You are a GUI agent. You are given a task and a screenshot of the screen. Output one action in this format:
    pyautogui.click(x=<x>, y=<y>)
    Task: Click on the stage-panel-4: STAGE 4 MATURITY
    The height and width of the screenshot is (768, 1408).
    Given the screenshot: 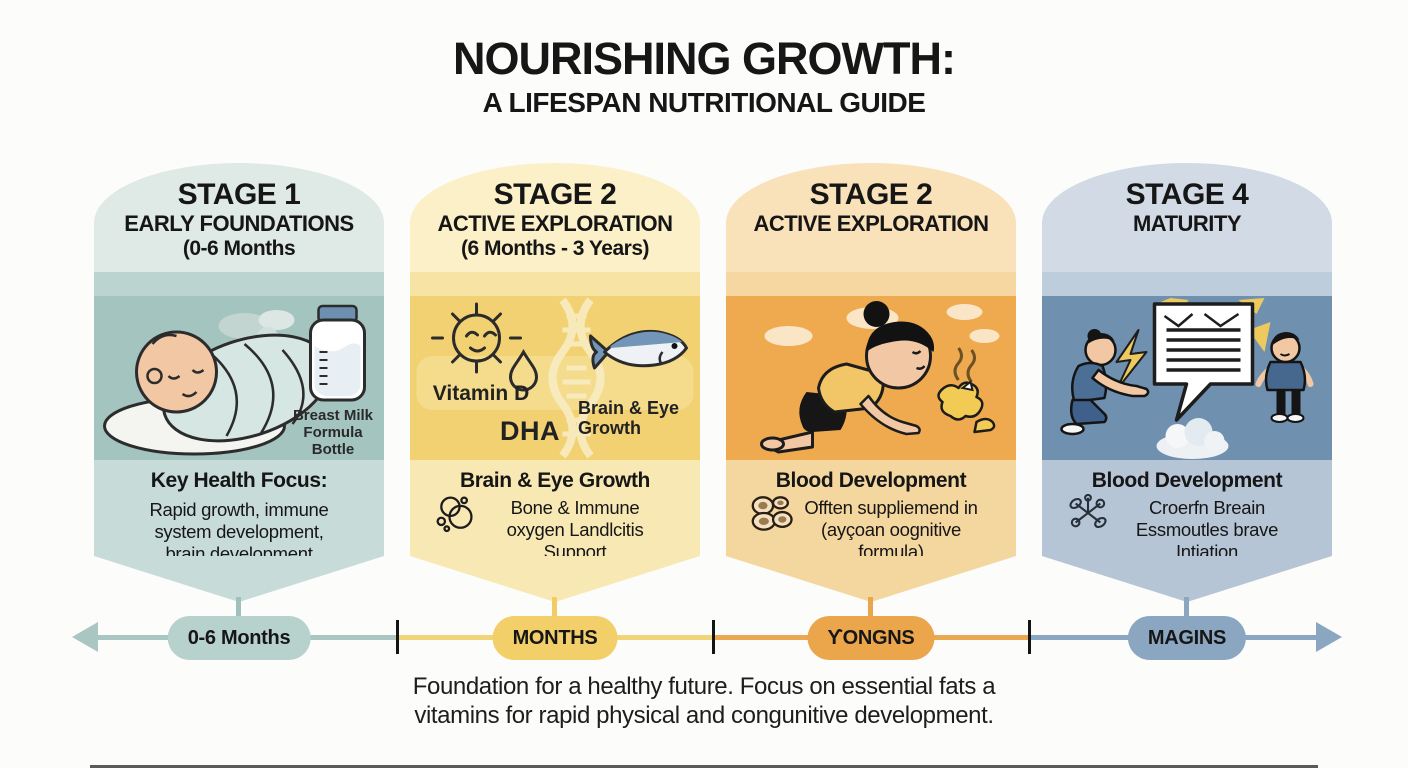 What is the action you would take?
    pyautogui.click(x=1187, y=382)
    